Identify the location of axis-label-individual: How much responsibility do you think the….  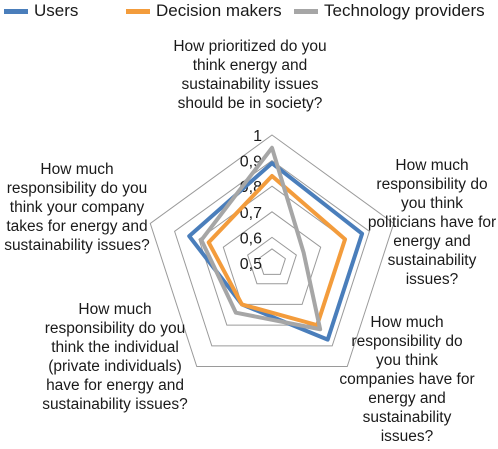
(115, 357).